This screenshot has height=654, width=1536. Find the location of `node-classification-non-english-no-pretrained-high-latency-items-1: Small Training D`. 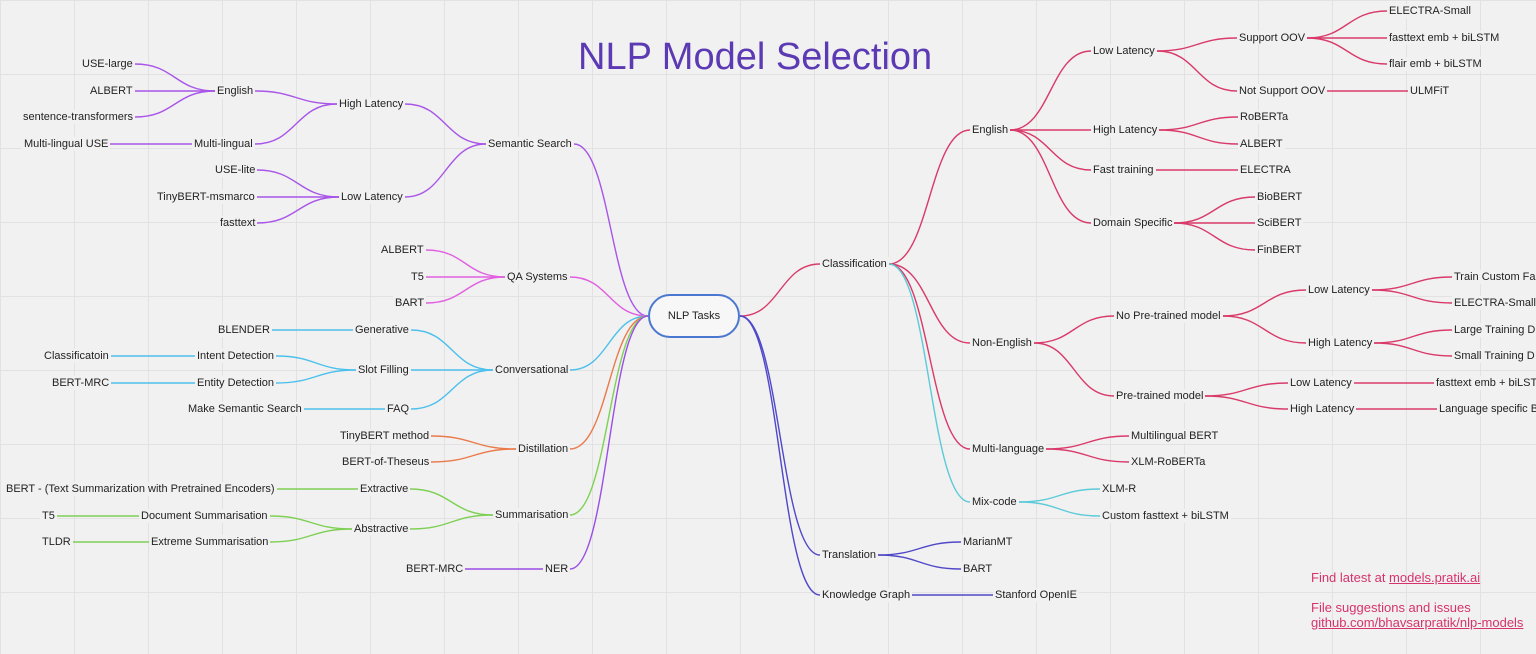

node-classification-non-english-no-pretrained-high-latency-items-1: Small Training D is located at coordinates (1494, 356).